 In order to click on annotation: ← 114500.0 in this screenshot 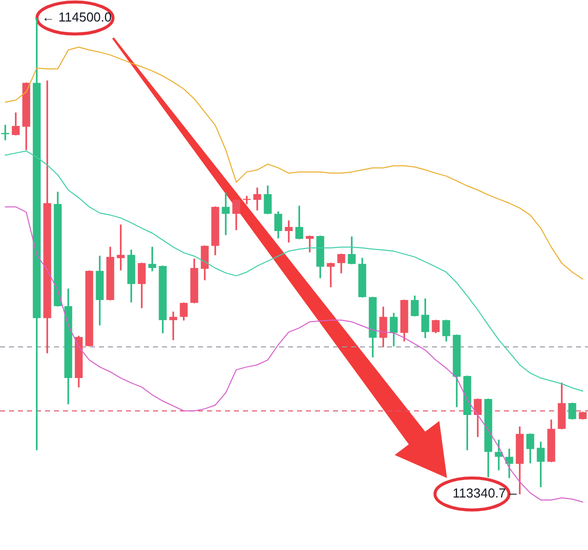, I will do `click(77, 17)`.